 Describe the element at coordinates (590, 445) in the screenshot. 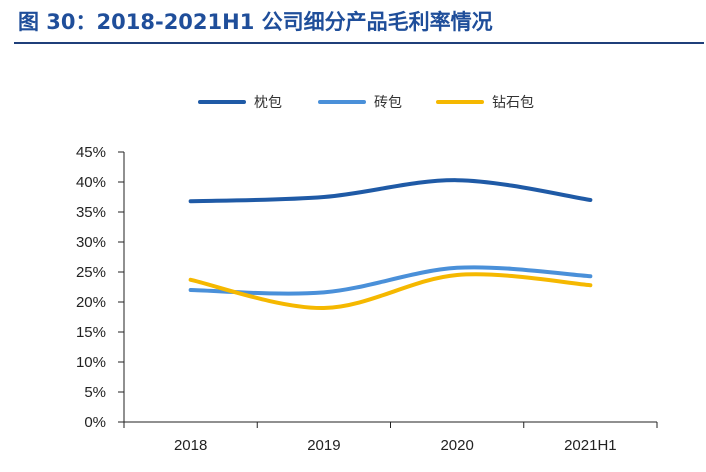

I see `x-tick-label: 2021H1` at that location.